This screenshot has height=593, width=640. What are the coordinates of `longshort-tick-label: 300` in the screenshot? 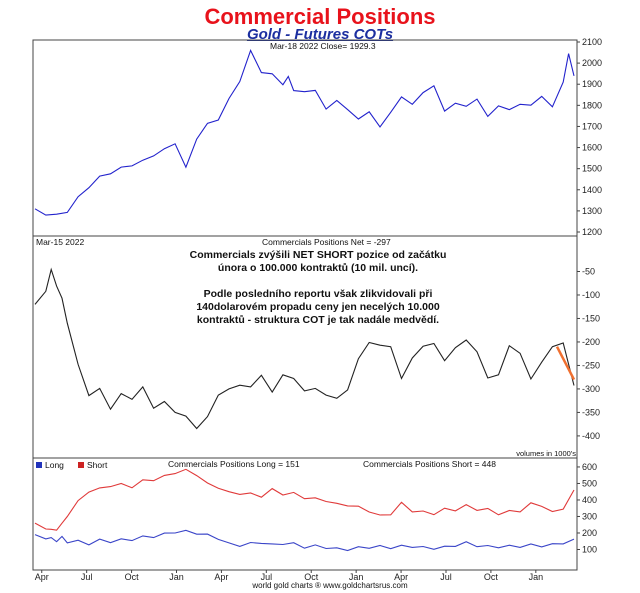 It's located at (589, 516).